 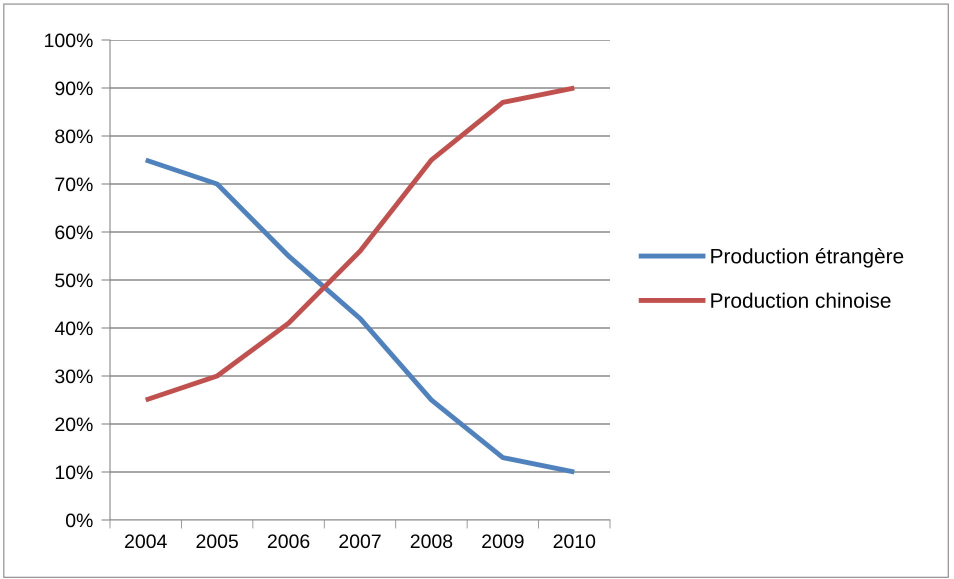 I want to click on x-tick-label: 2005, so click(x=217, y=541).